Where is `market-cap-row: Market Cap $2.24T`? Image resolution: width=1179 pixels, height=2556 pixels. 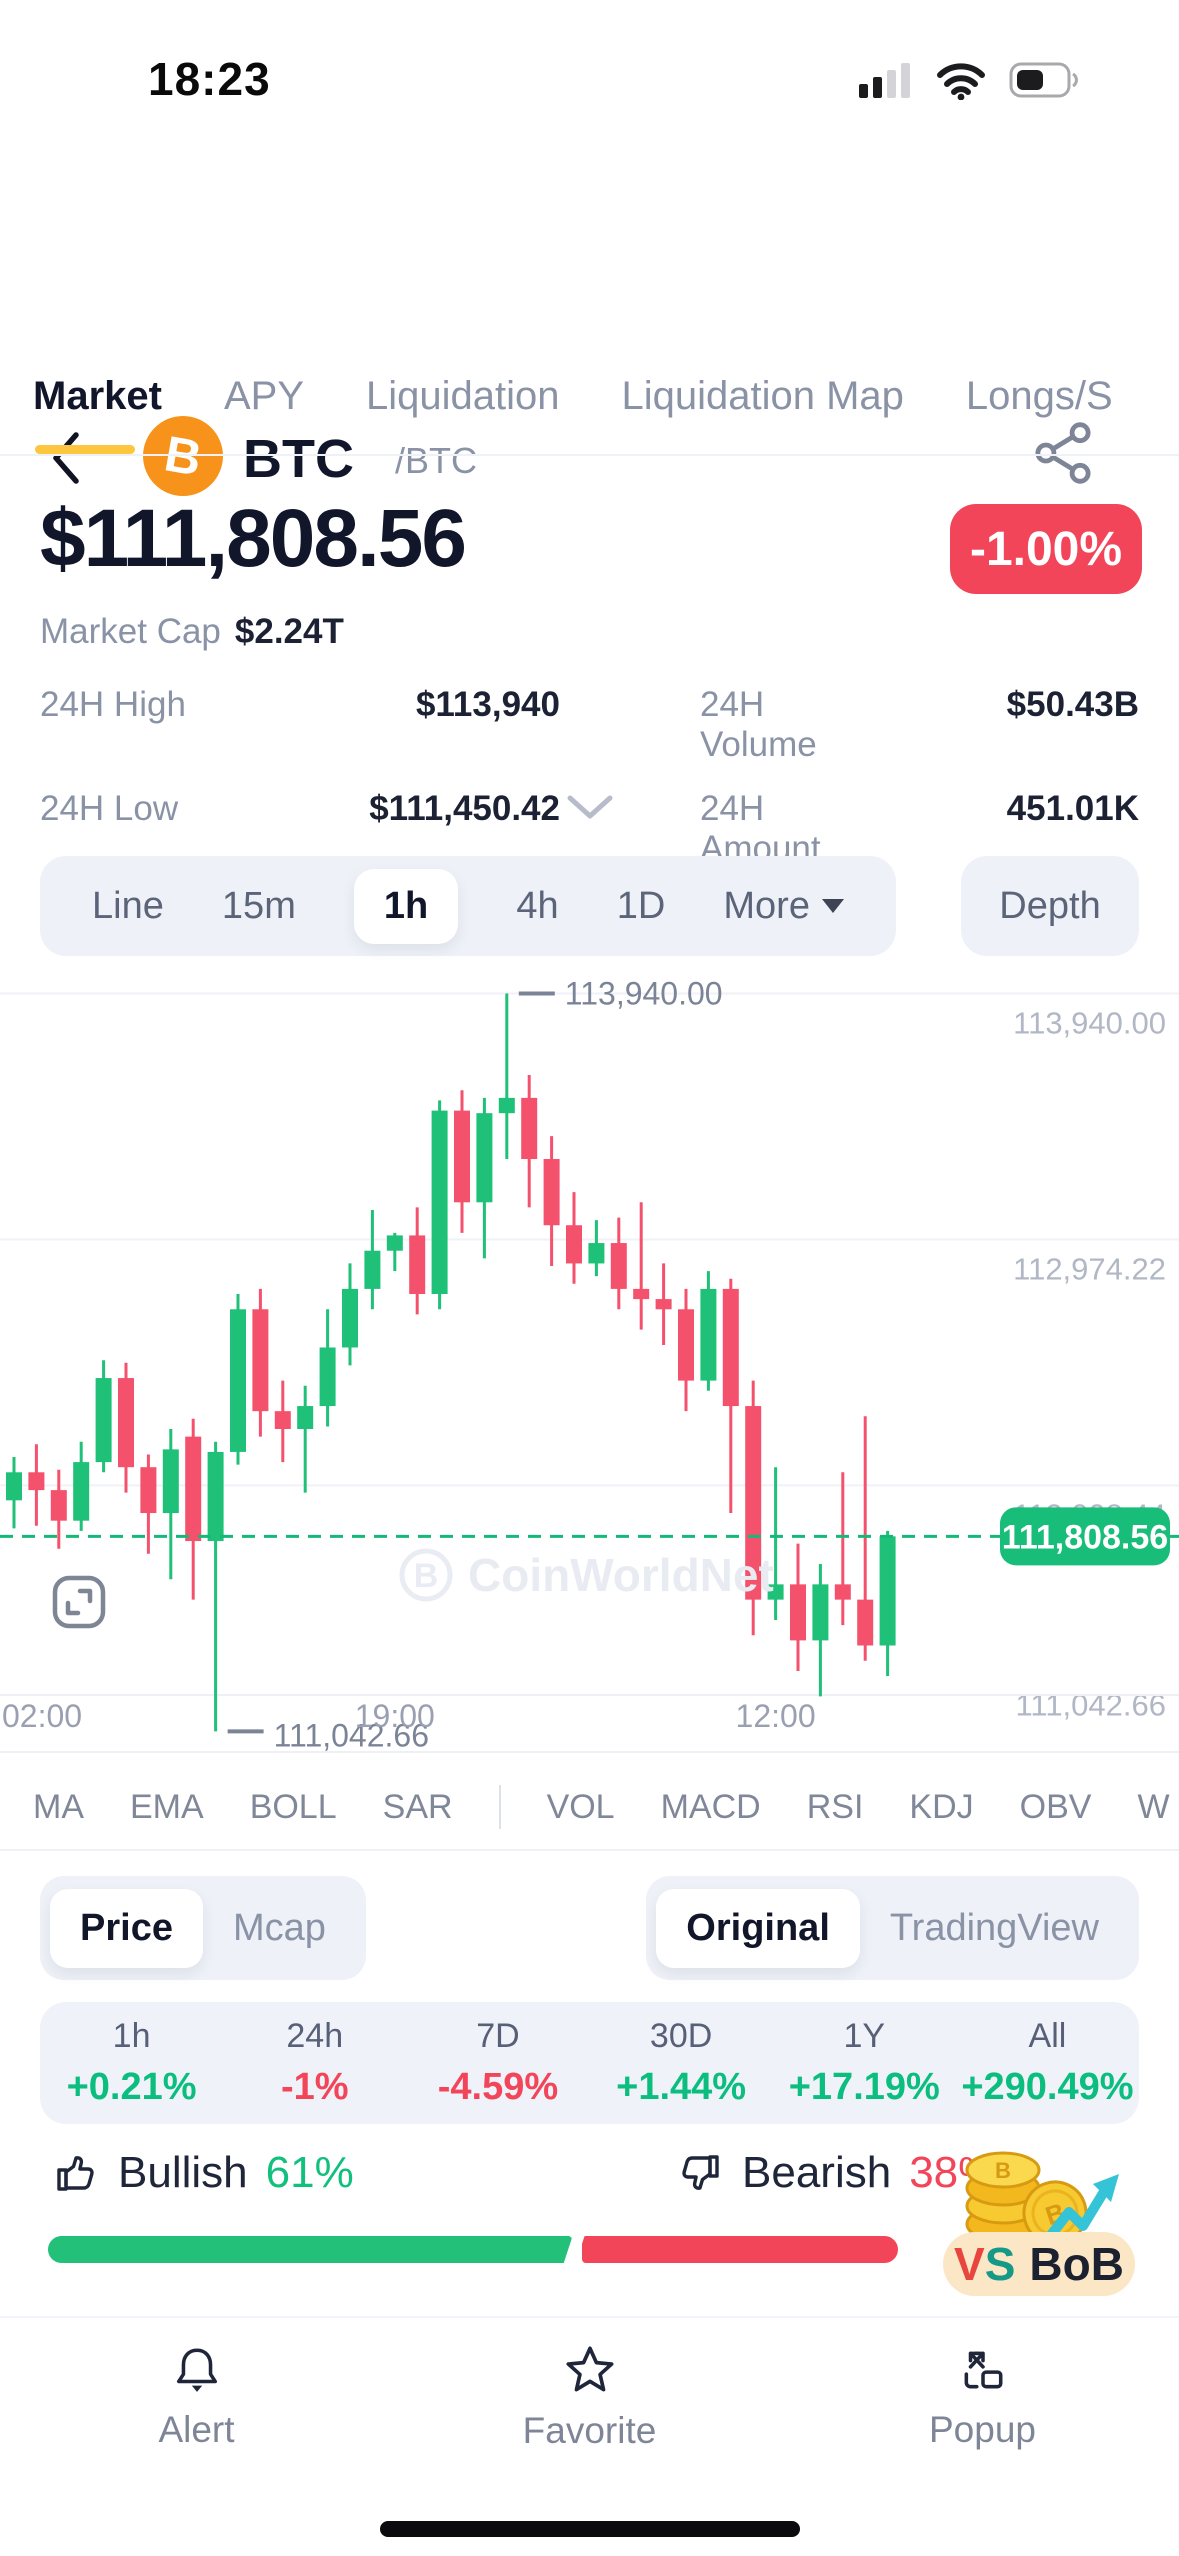 market-cap-row: Market Cap $2.24T is located at coordinates (192, 632).